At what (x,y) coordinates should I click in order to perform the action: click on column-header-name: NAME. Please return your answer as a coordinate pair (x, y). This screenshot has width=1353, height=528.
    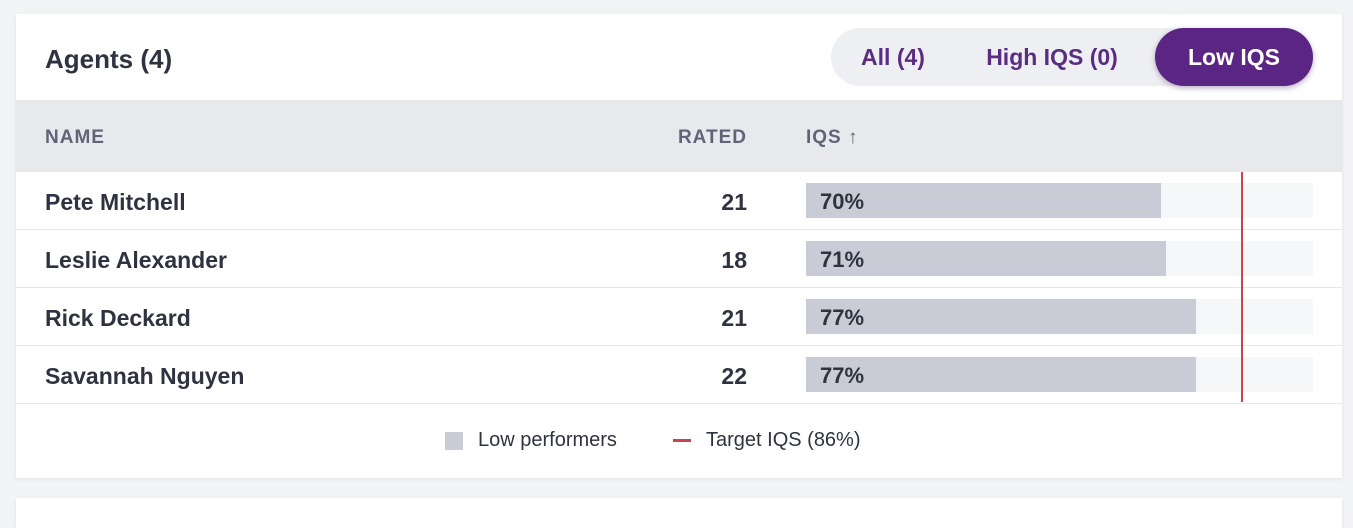
    Looking at the image, I should click on (75, 137).